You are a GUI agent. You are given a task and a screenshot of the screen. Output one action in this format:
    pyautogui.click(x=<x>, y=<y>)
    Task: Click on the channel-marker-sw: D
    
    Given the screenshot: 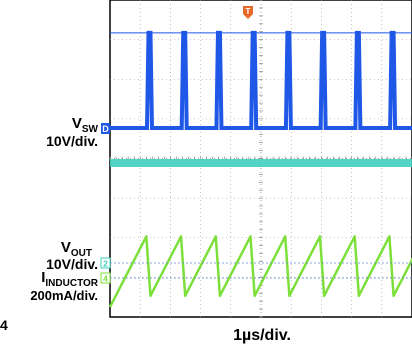 What is the action you would take?
    pyautogui.click(x=105, y=128)
    